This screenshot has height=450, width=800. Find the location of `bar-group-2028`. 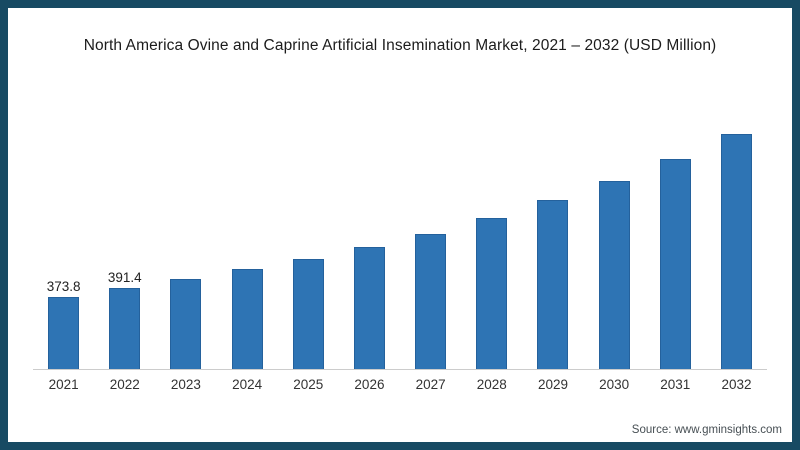

bar-group-2028 is located at coordinates (491, 239).